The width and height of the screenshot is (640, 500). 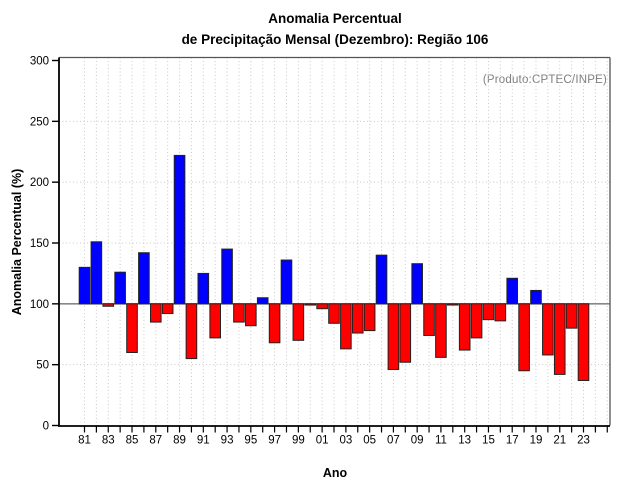 What do you see at coordinates (393, 441) in the screenshot?
I see `x-tick-label-07: 07` at bounding box center [393, 441].